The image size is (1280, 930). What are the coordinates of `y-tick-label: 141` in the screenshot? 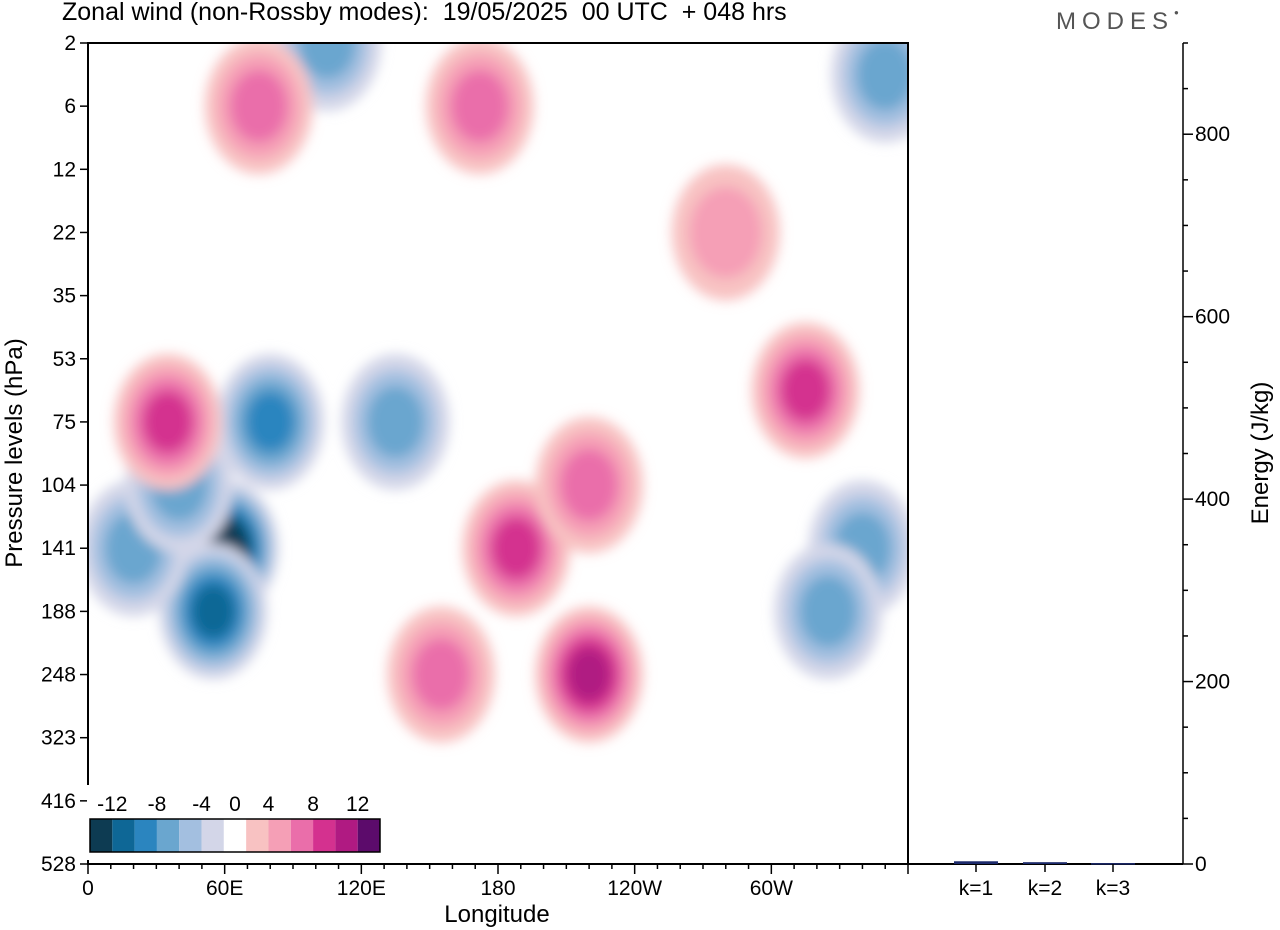 It's located at (58, 548).